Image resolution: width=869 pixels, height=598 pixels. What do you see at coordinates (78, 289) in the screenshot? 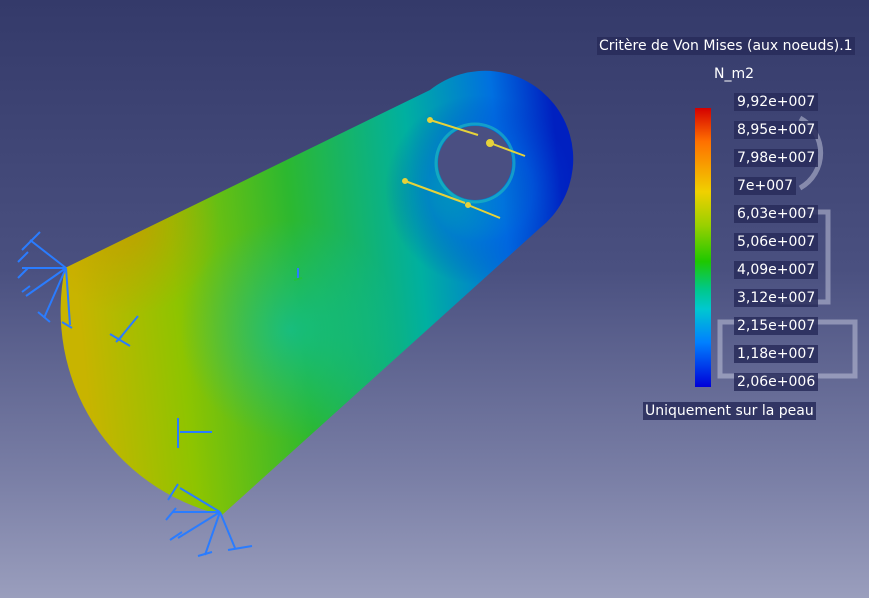
I see `restraint-left` at bounding box center [78, 289].